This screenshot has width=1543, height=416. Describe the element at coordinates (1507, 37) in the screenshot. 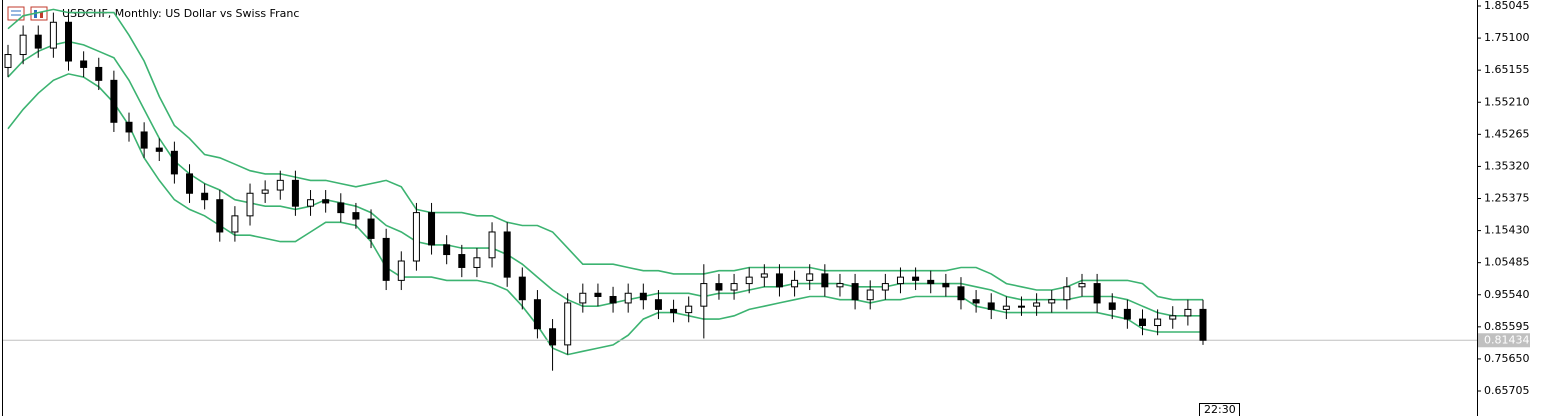

I see `y-tick-label: 1.75100` at that location.